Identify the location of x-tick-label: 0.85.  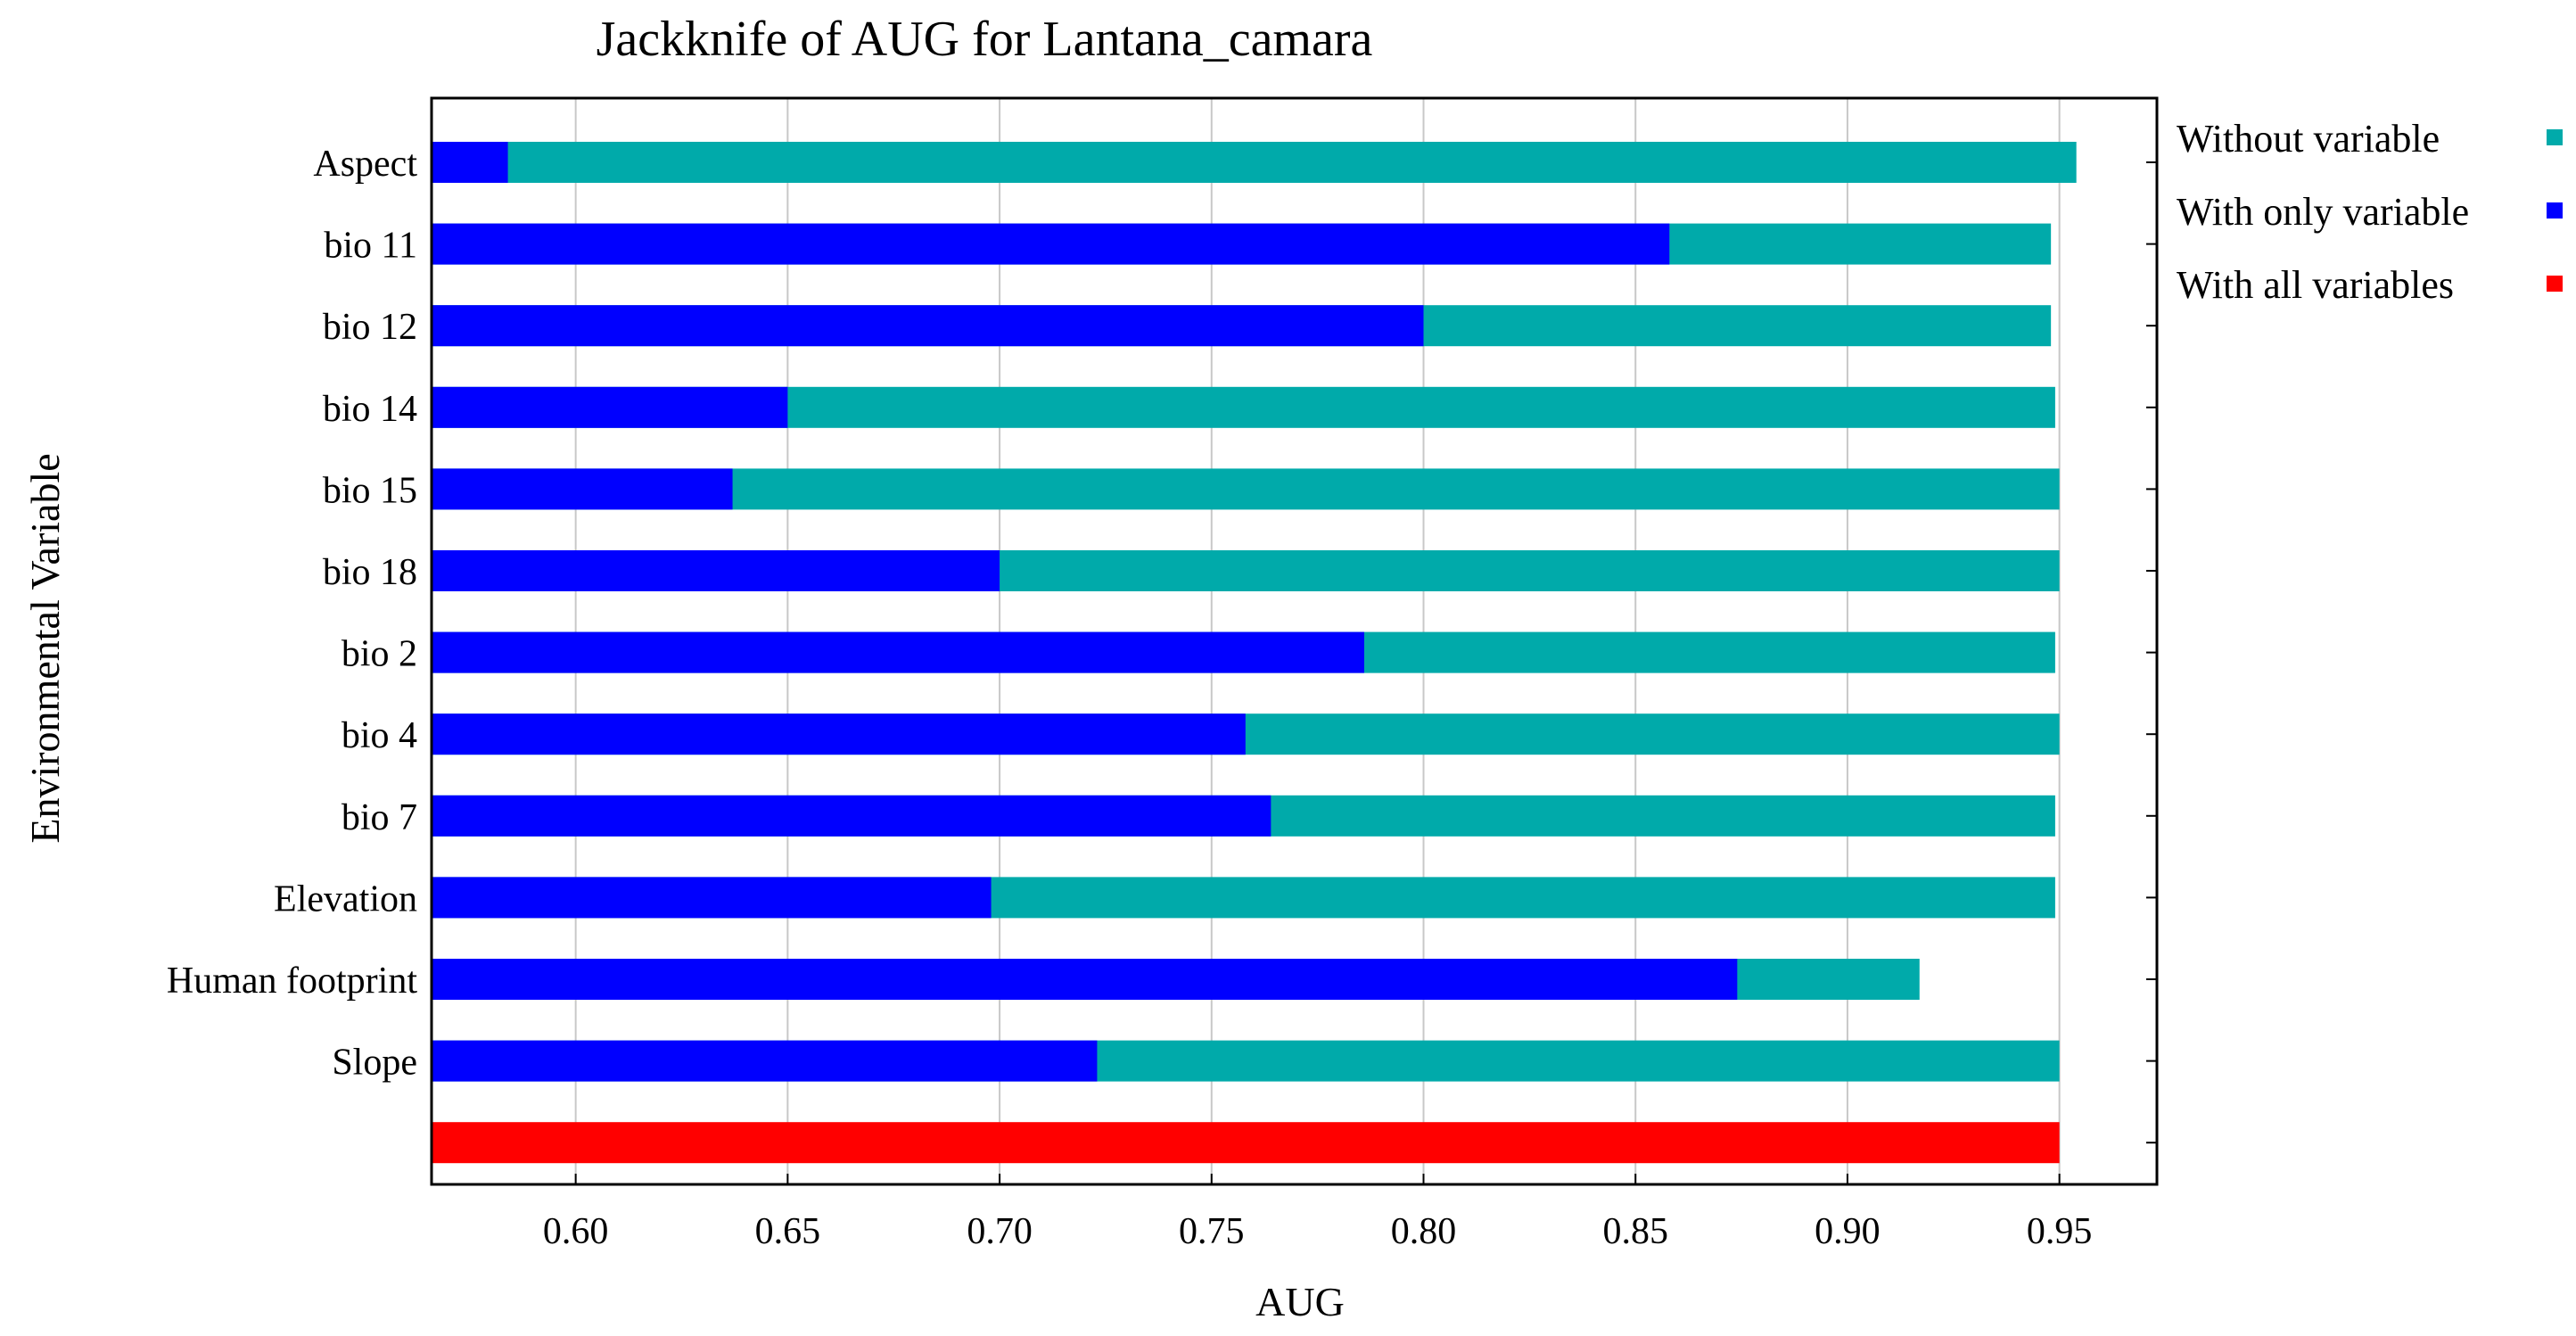
(1635, 1232).